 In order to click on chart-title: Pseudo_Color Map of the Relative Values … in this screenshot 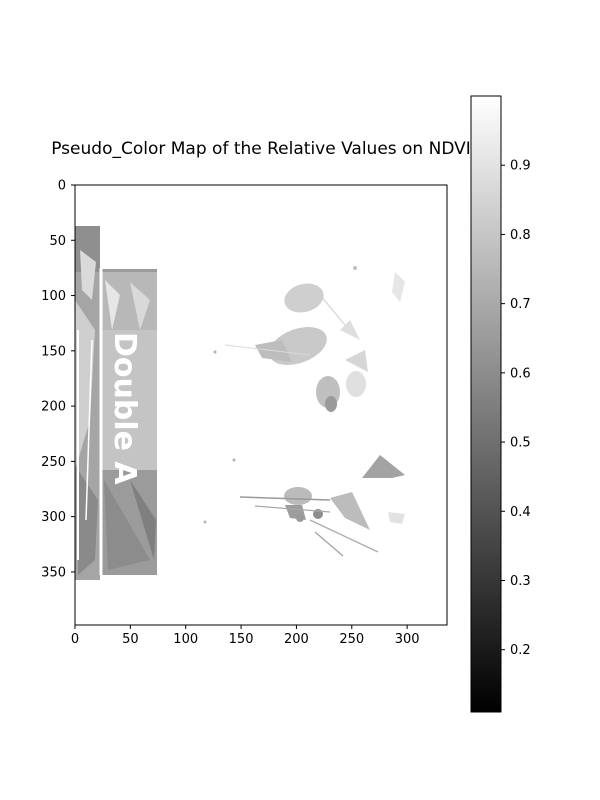, I will do `click(261, 149)`.